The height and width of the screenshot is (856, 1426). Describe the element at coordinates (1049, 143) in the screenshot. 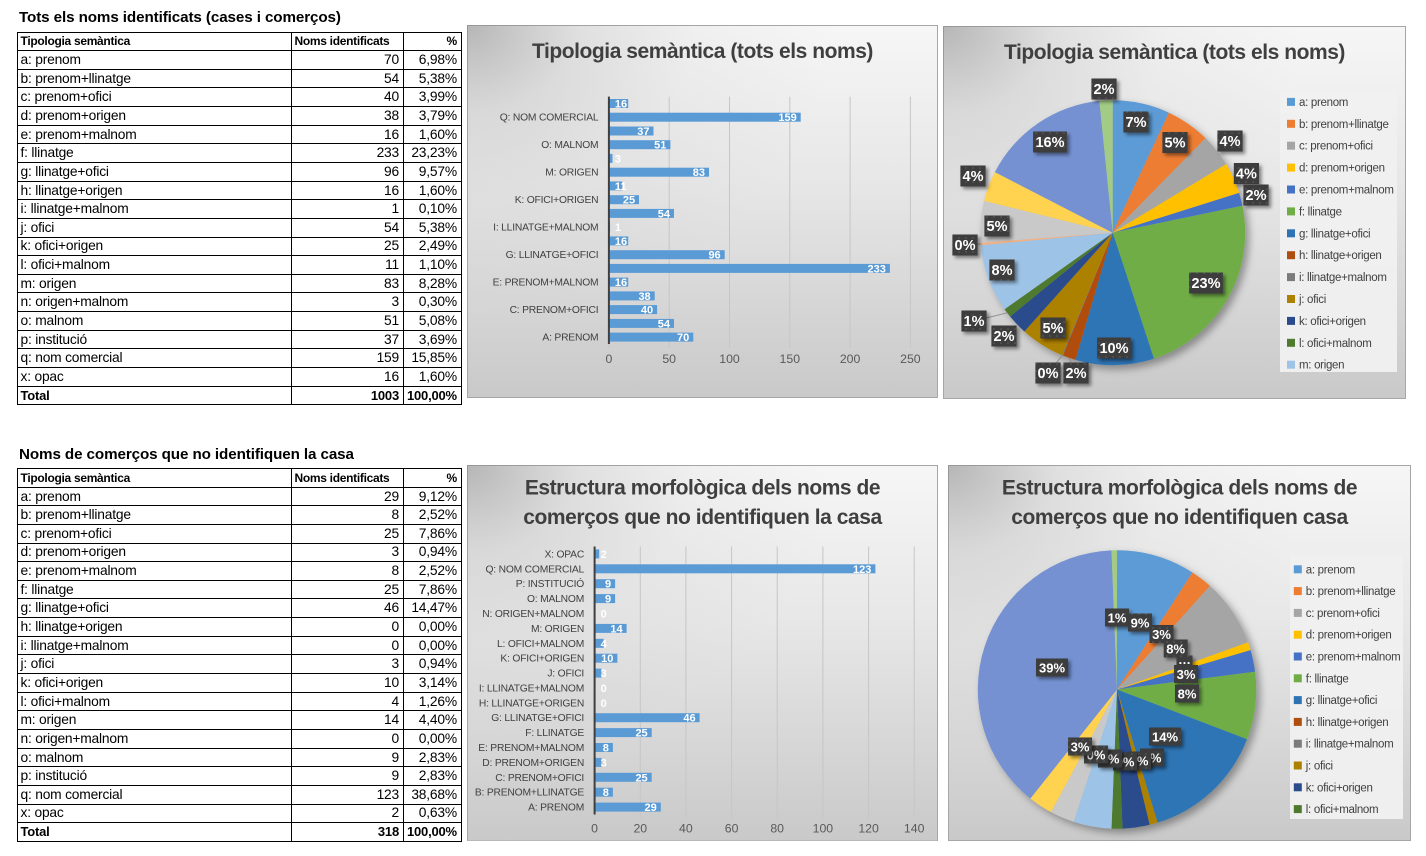

I see `svg-text: 16%` at that location.